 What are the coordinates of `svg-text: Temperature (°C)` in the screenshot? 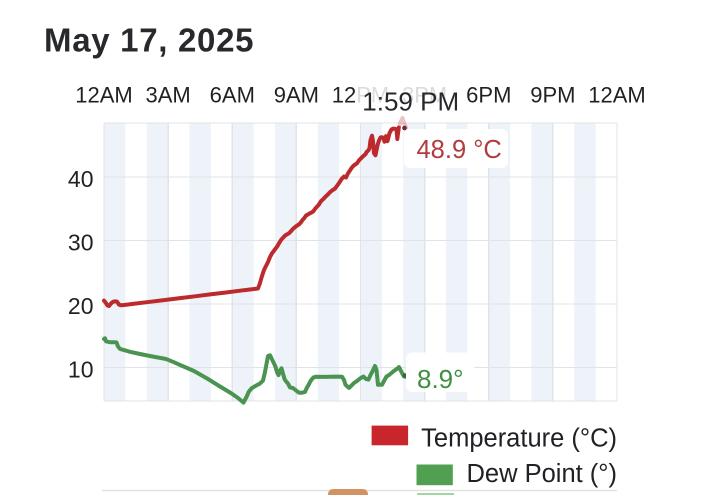 It's located at (519, 439).